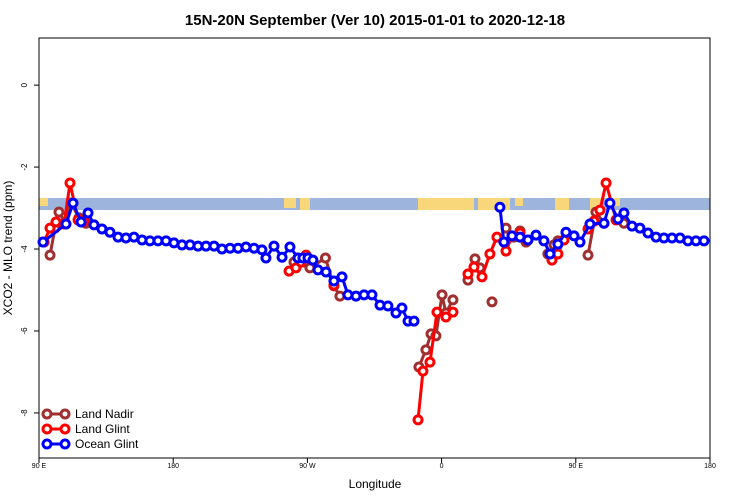 Image resolution: width=750 pixels, height=500 pixels. Describe the element at coordinates (24, 84) in the screenshot. I see `y-tick-label: 0` at that location.